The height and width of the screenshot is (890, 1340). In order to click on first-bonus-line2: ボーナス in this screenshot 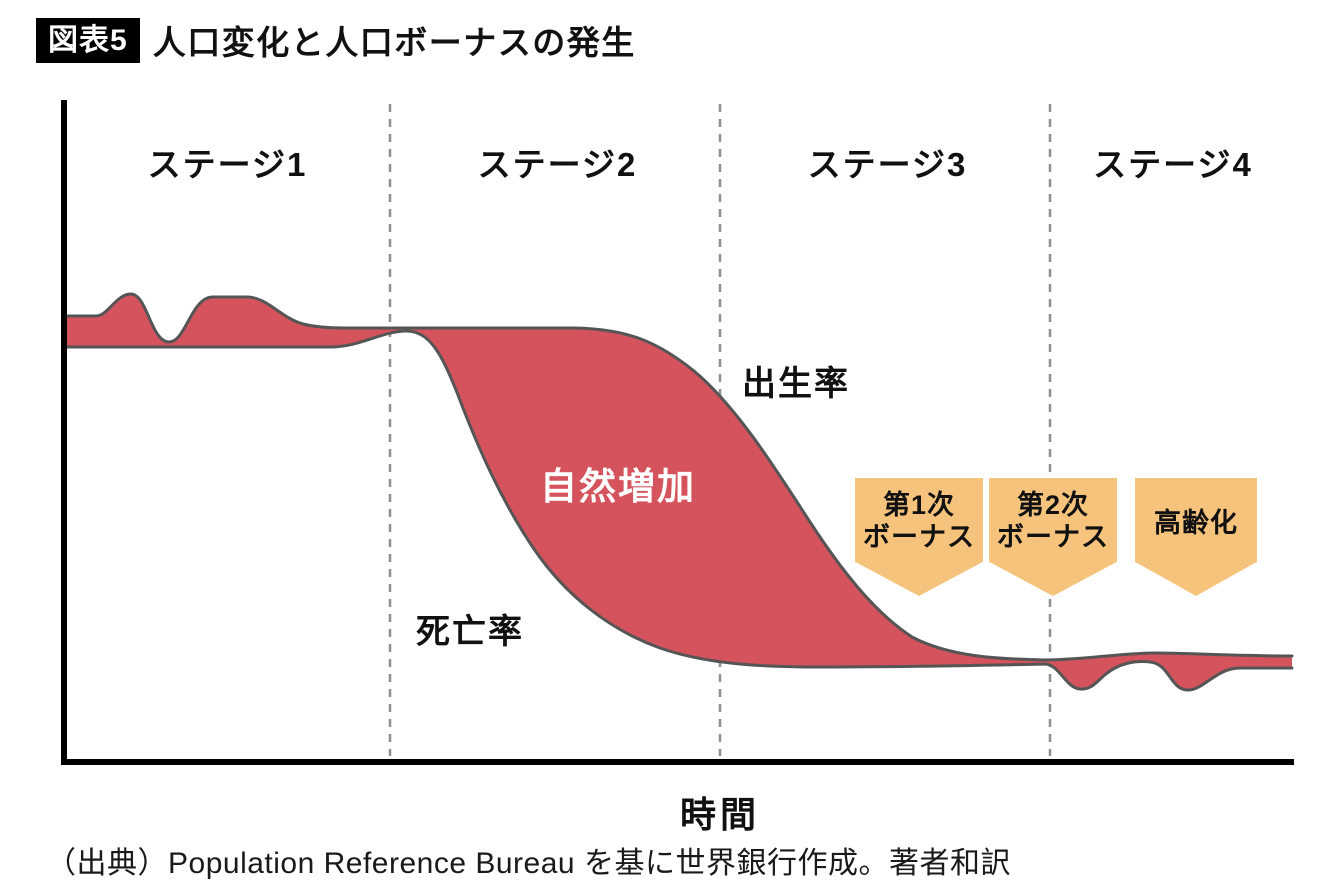, I will do `click(919, 537)`.